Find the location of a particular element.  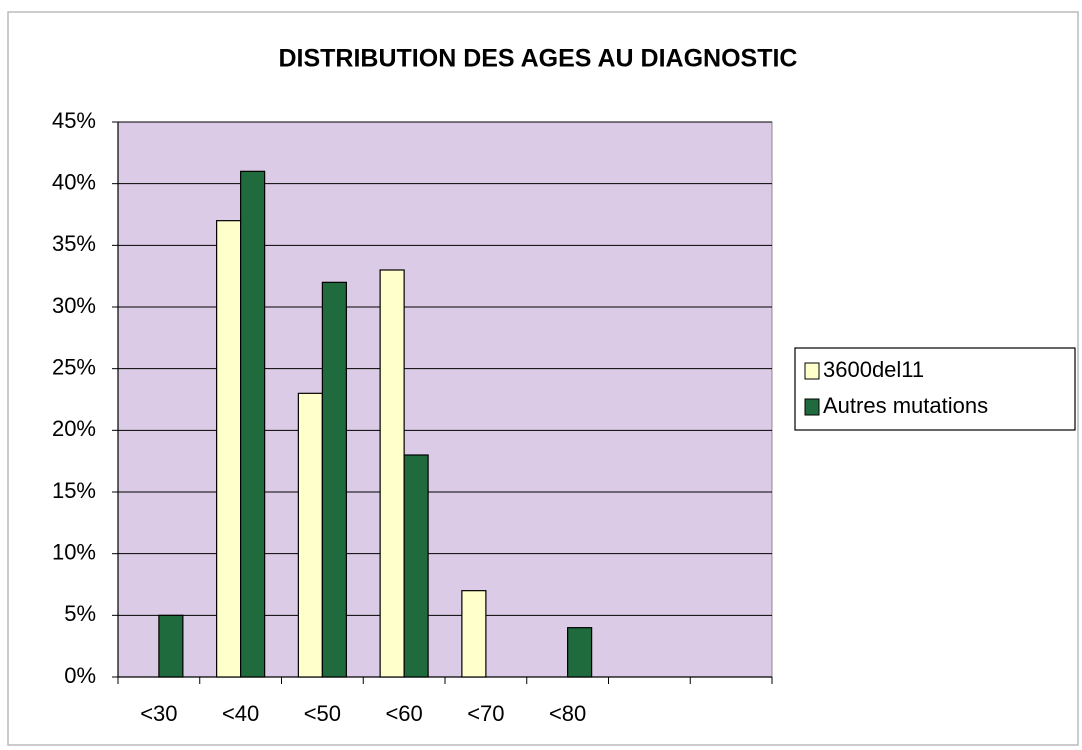

x-tick-label: <80 is located at coordinates (567, 713).